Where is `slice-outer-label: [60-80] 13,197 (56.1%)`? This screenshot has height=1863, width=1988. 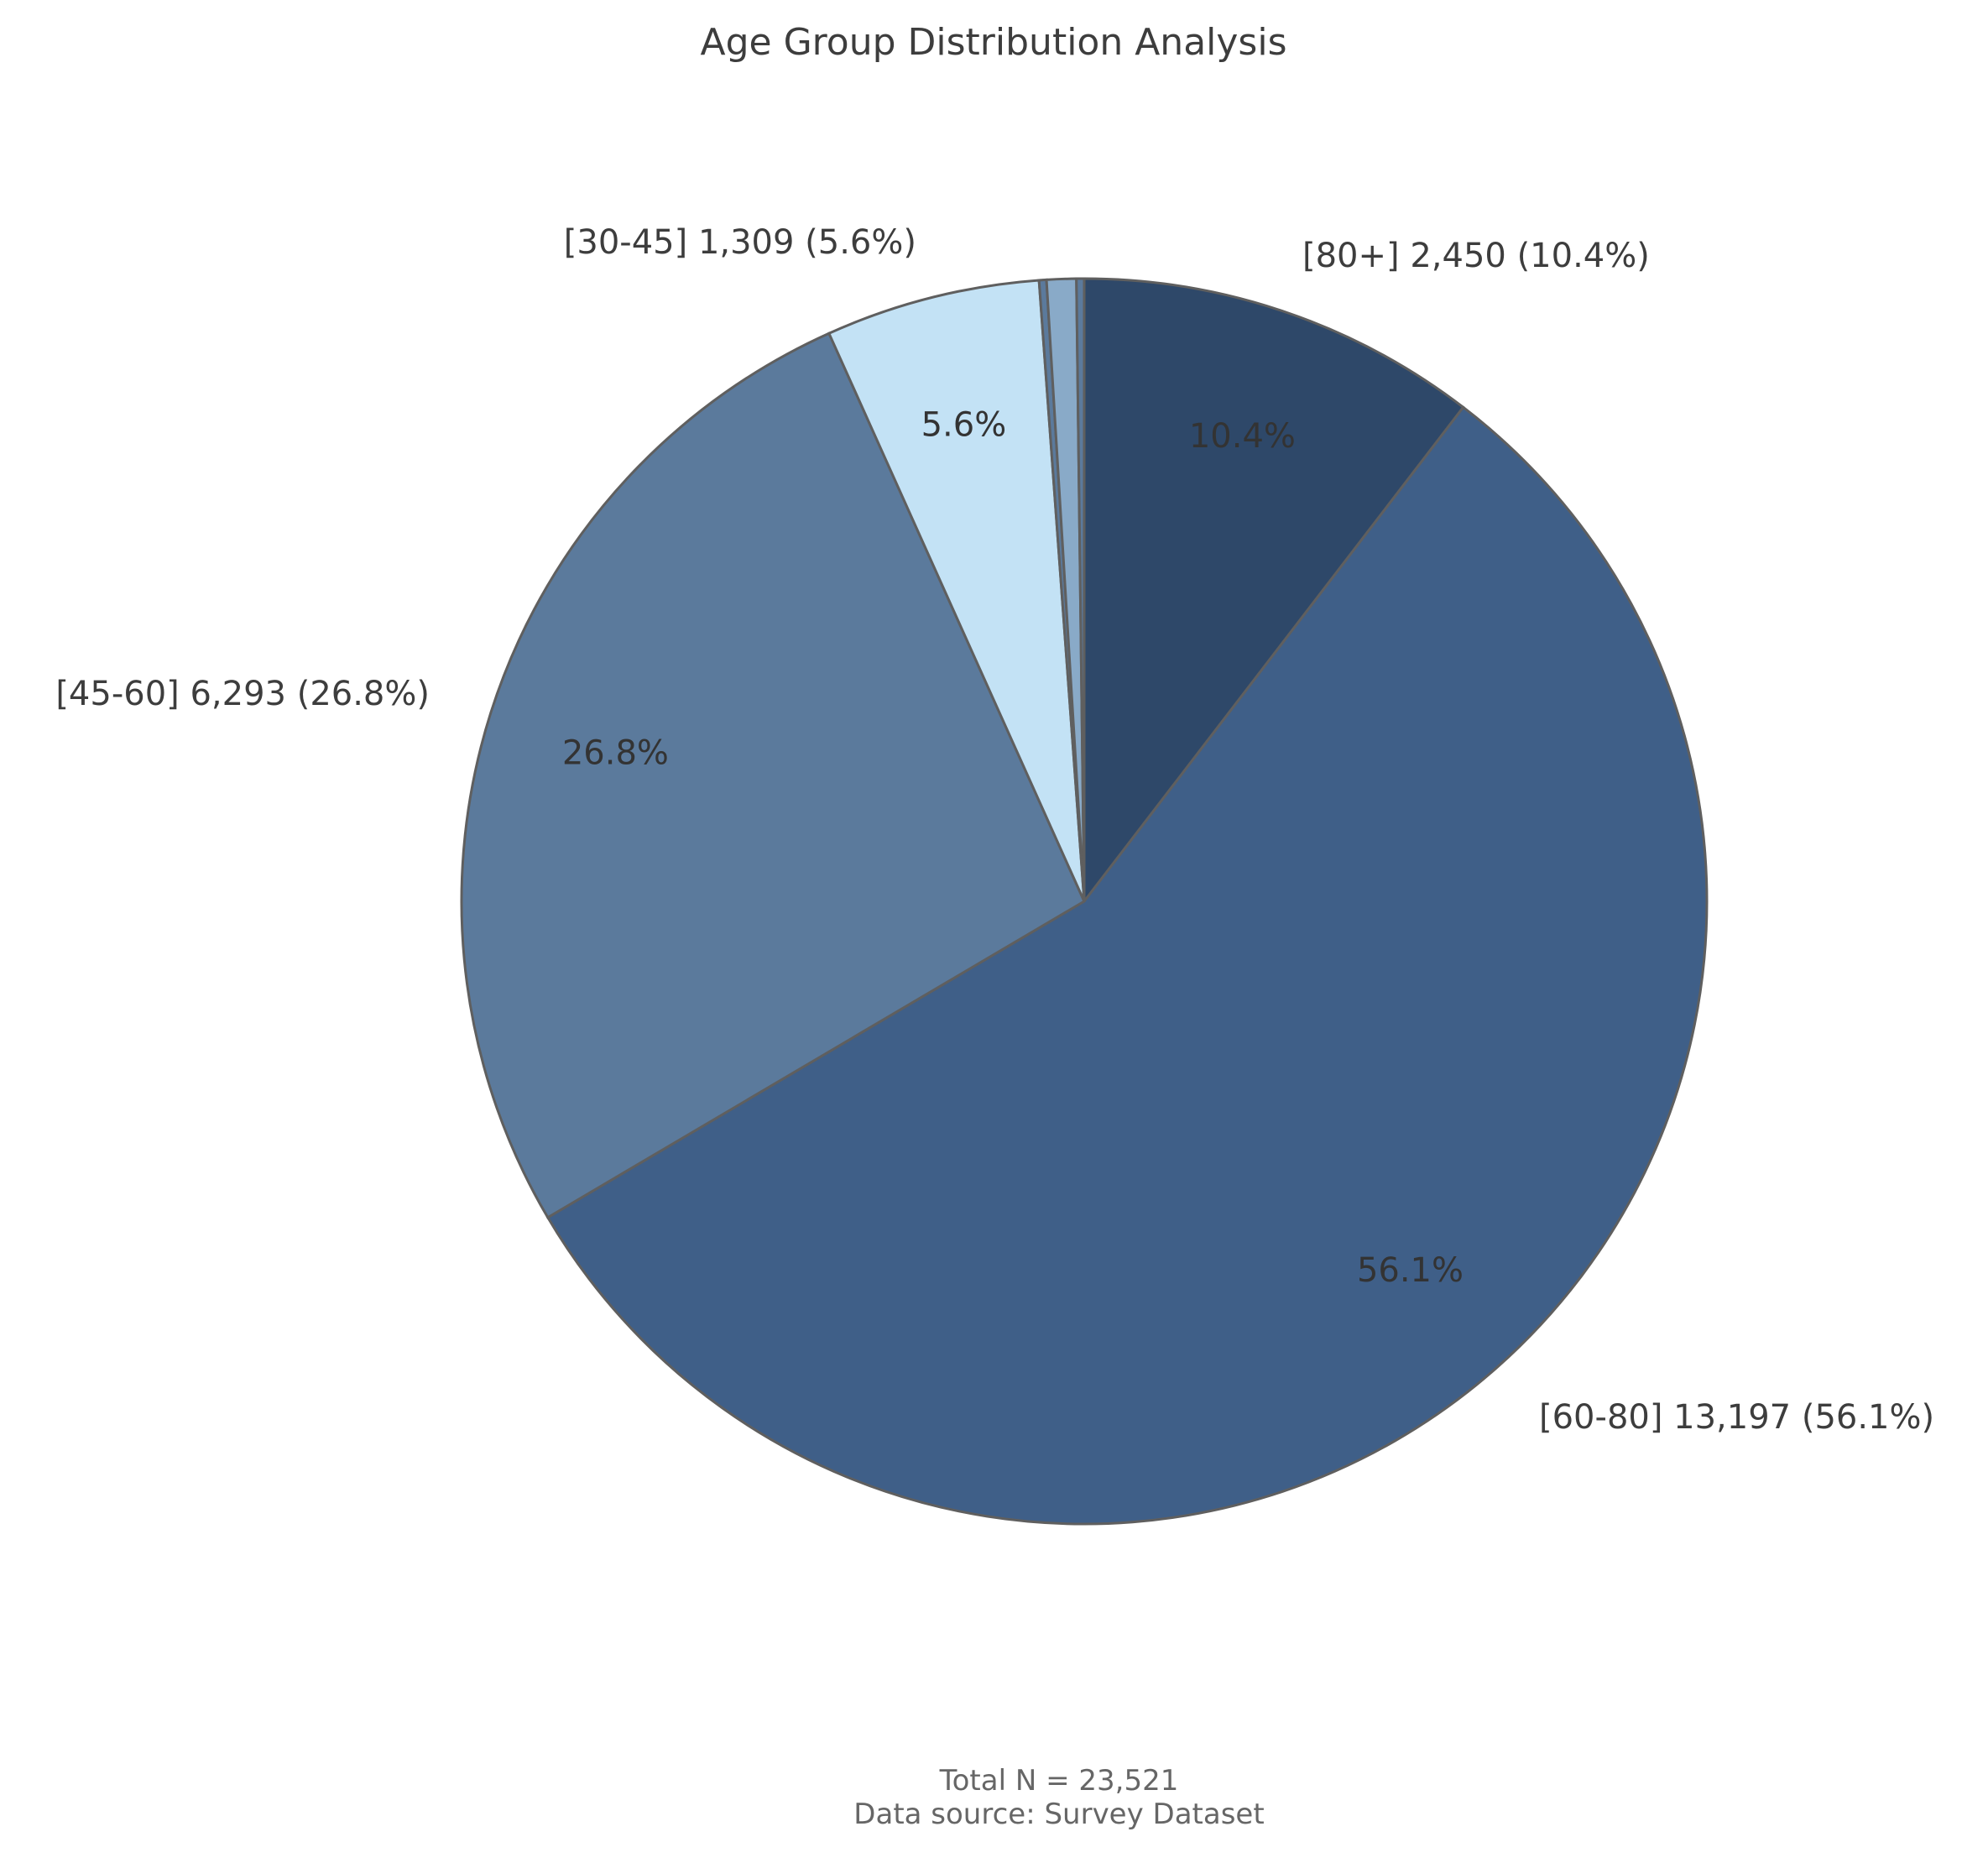
slice-outer-label: [60-80] 13,197 (56.1%) is located at coordinates (1736, 1417).